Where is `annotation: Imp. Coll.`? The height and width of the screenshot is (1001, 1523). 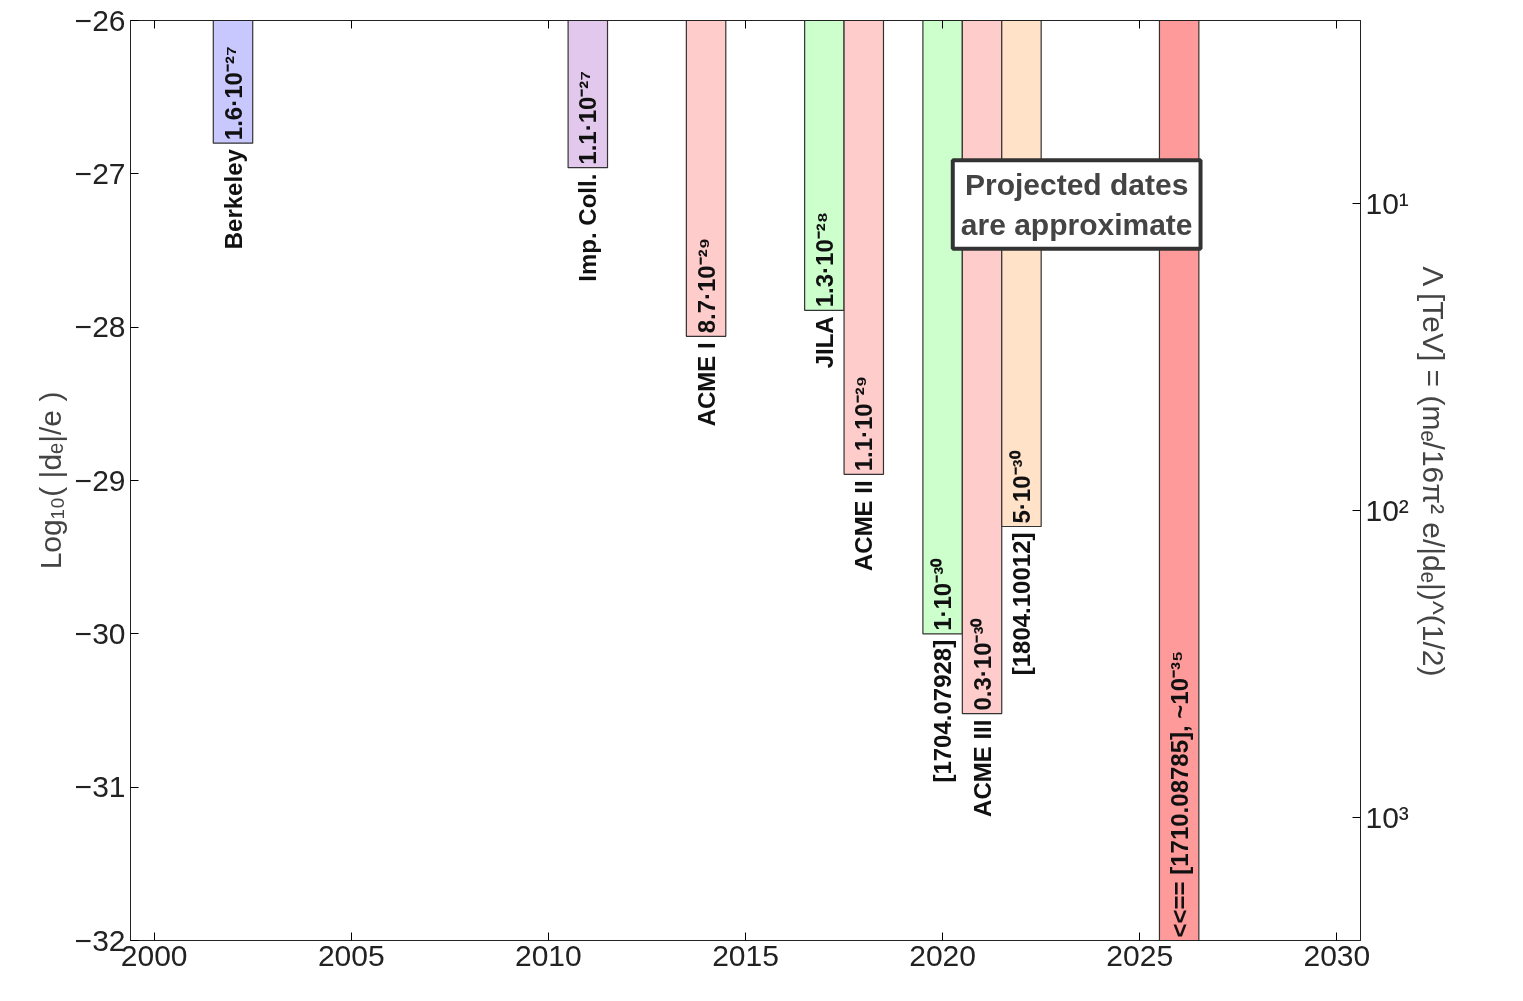
annotation: Imp. Coll. is located at coordinates (588, 227).